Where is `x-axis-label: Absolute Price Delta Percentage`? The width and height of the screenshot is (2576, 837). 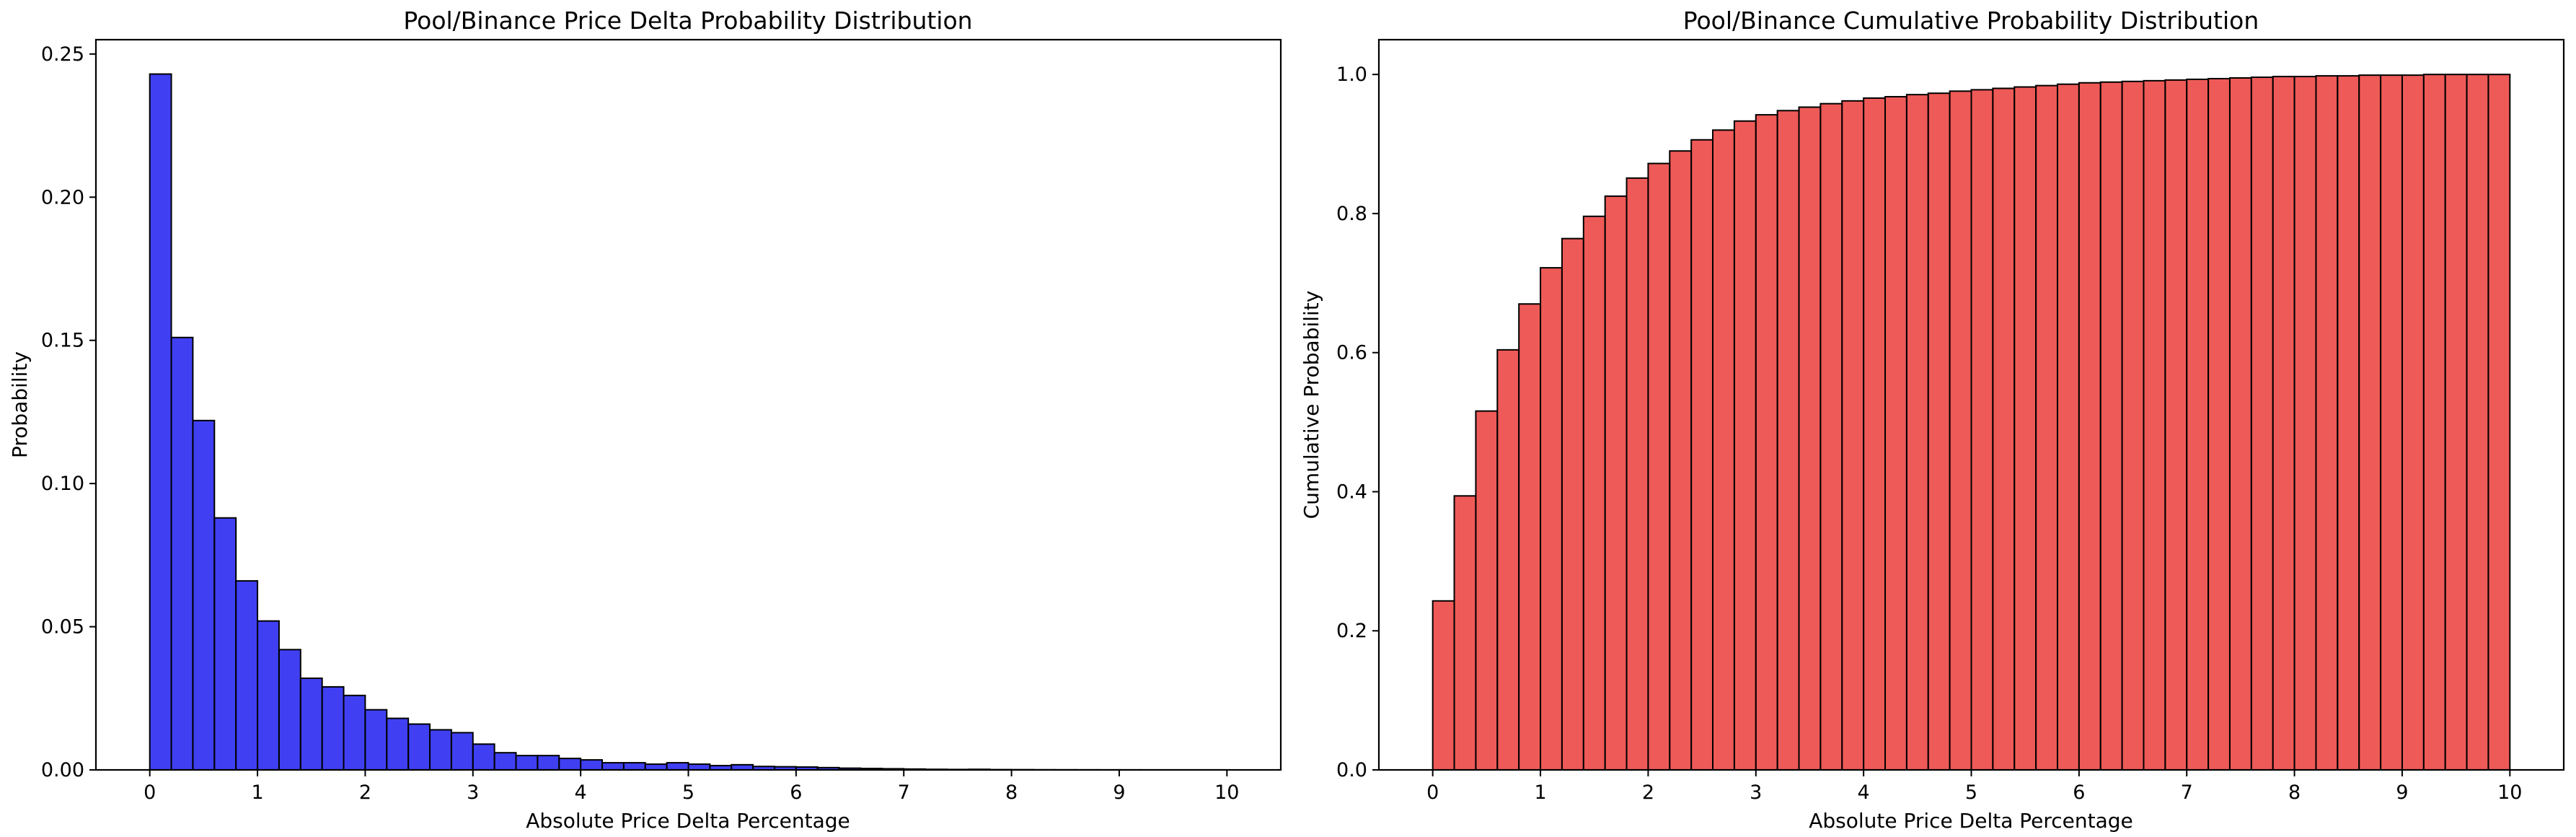 x-axis-label: Absolute Price Delta Percentage is located at coordinates (1971, 821).